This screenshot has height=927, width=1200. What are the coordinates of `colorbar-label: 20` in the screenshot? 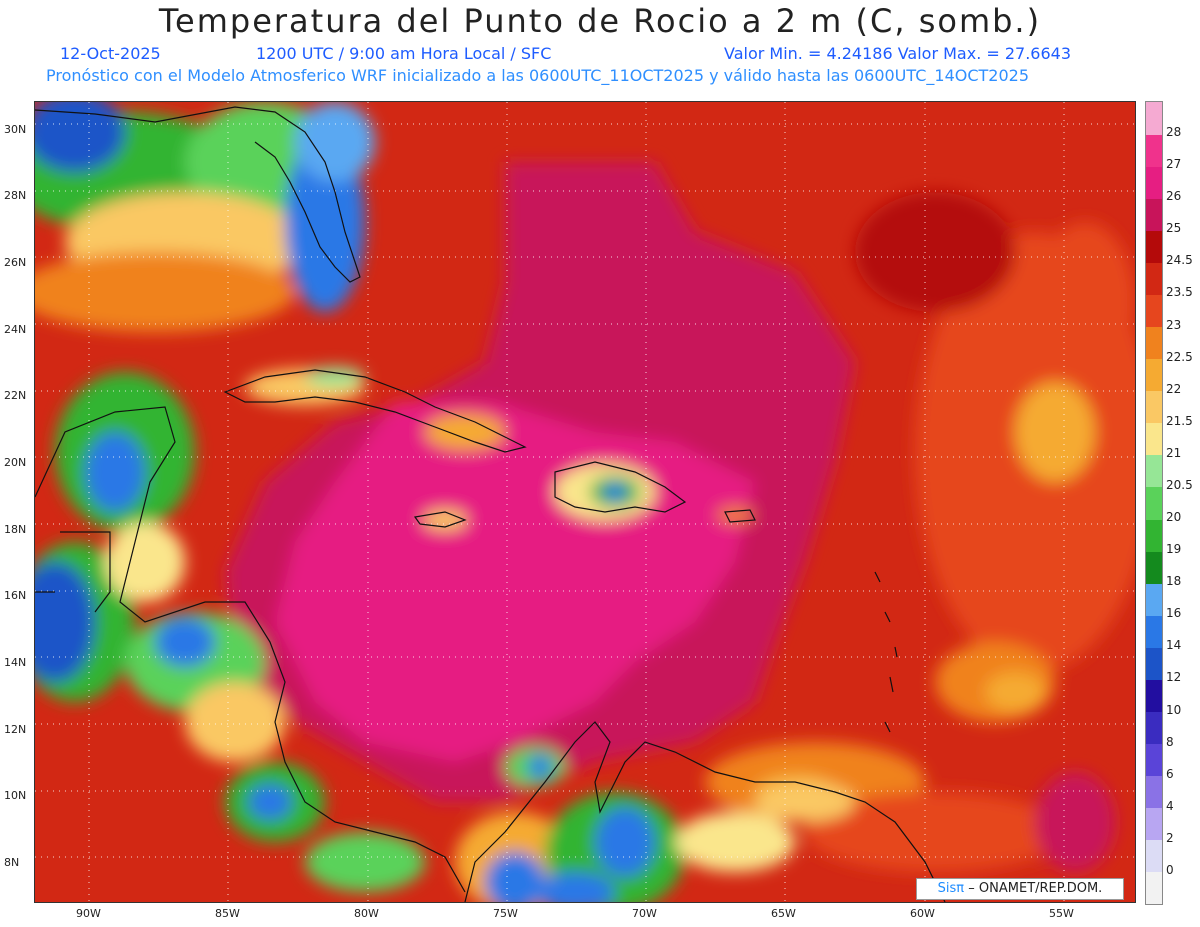 It's located at (1174, 517).